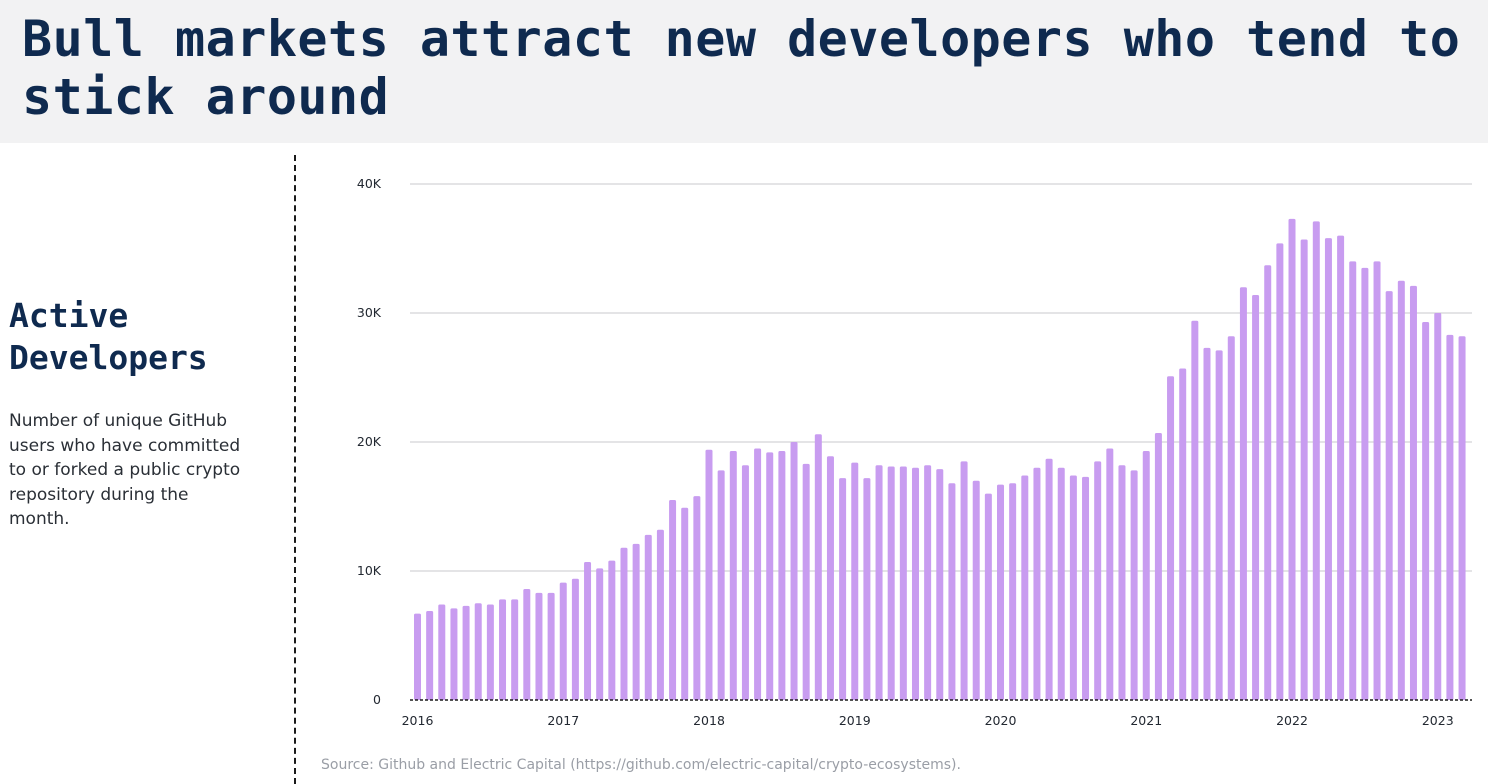 This screenshot has height=784, width=1488. What do you see at coordinates (418, 720) in the screenshot?
I see `x-tick-label: 2016` at bounding box center [418, 720].